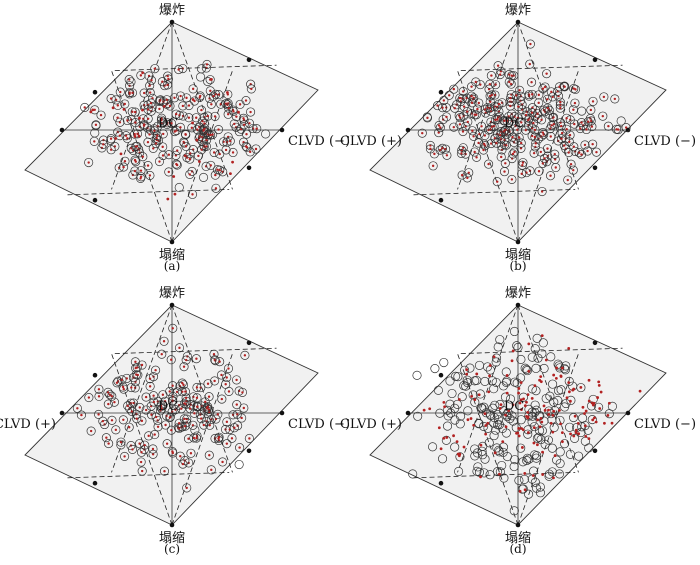  I want to click on label-implosion: 塌缩, so click(172, 538).